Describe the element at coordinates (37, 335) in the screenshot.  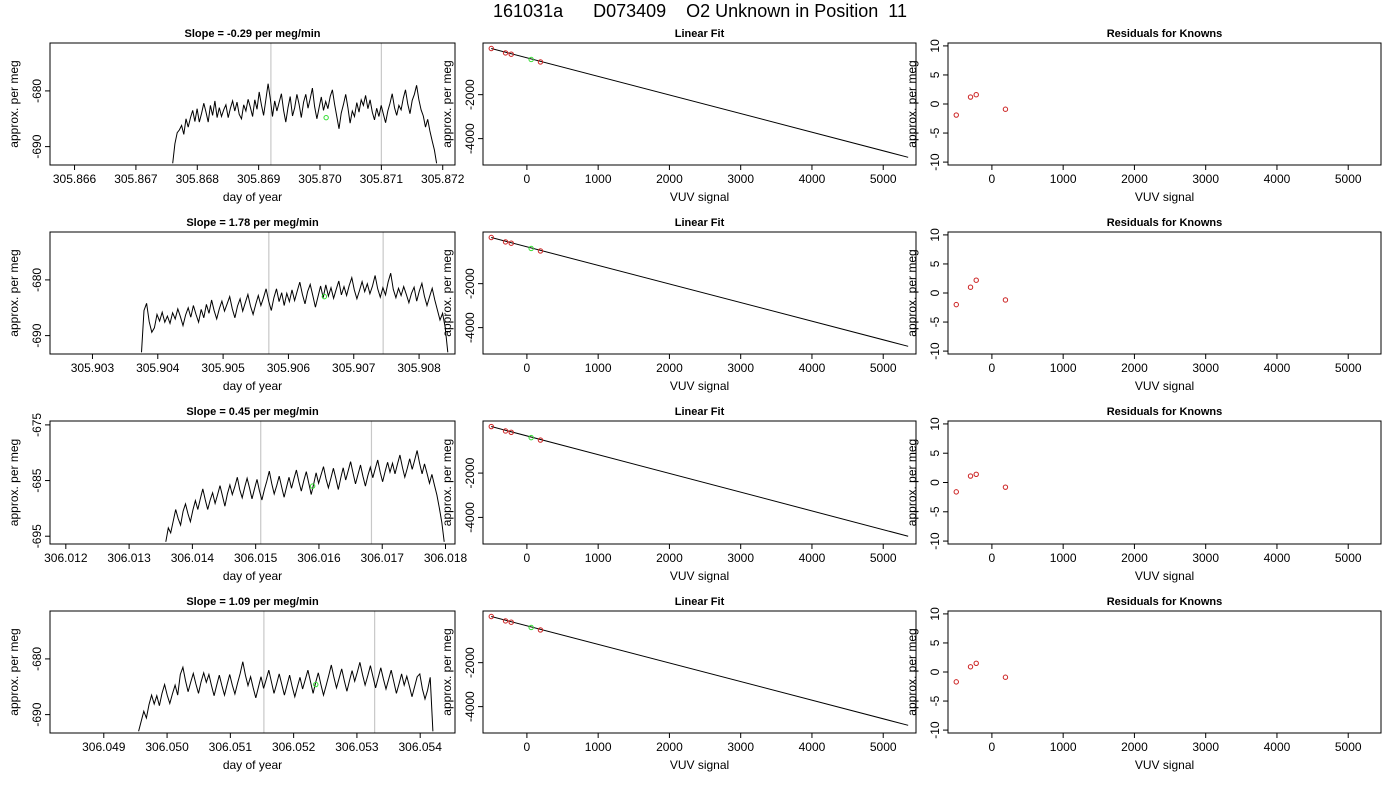
I see `y-tick-label: -690` at that location.